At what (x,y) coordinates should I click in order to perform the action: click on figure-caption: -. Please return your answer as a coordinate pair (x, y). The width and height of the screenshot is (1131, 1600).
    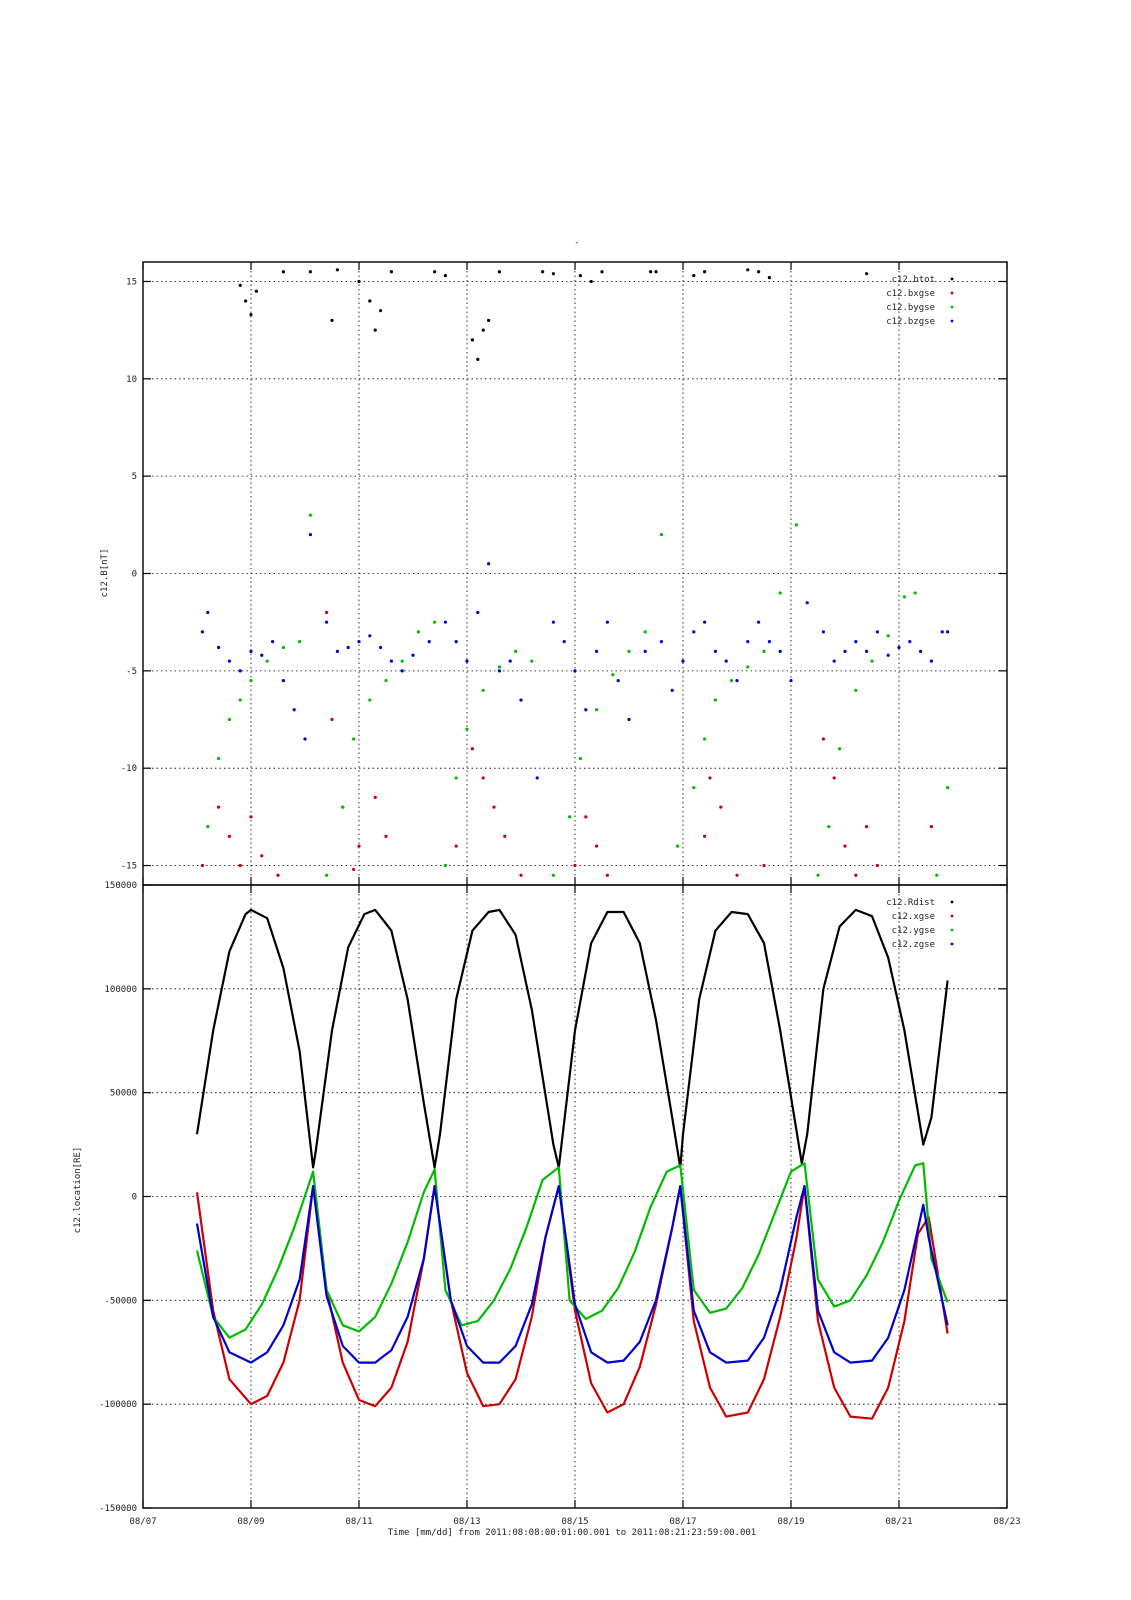
    Looking at the image, I should click on (576, 243).